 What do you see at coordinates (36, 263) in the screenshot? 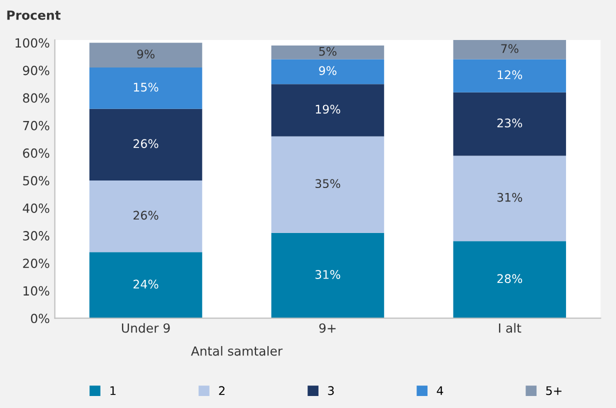
I see `y-tick-label: 20%` at bounding box center [36, 263].